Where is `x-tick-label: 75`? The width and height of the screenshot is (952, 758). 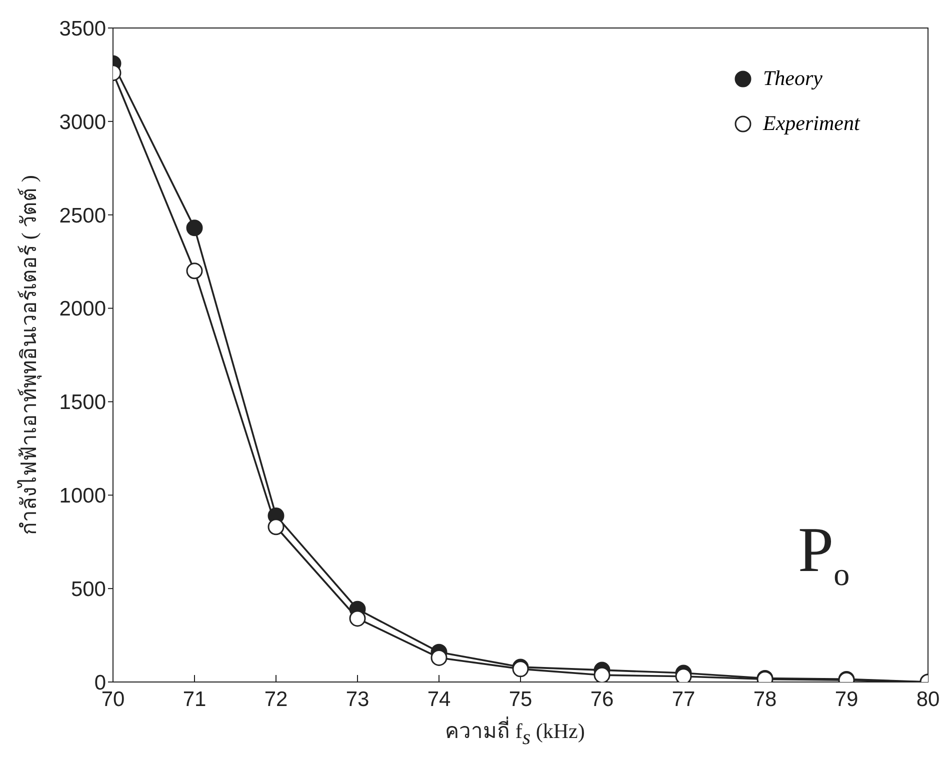
x-tick-label: 75 is located at coordinates (520, 699).